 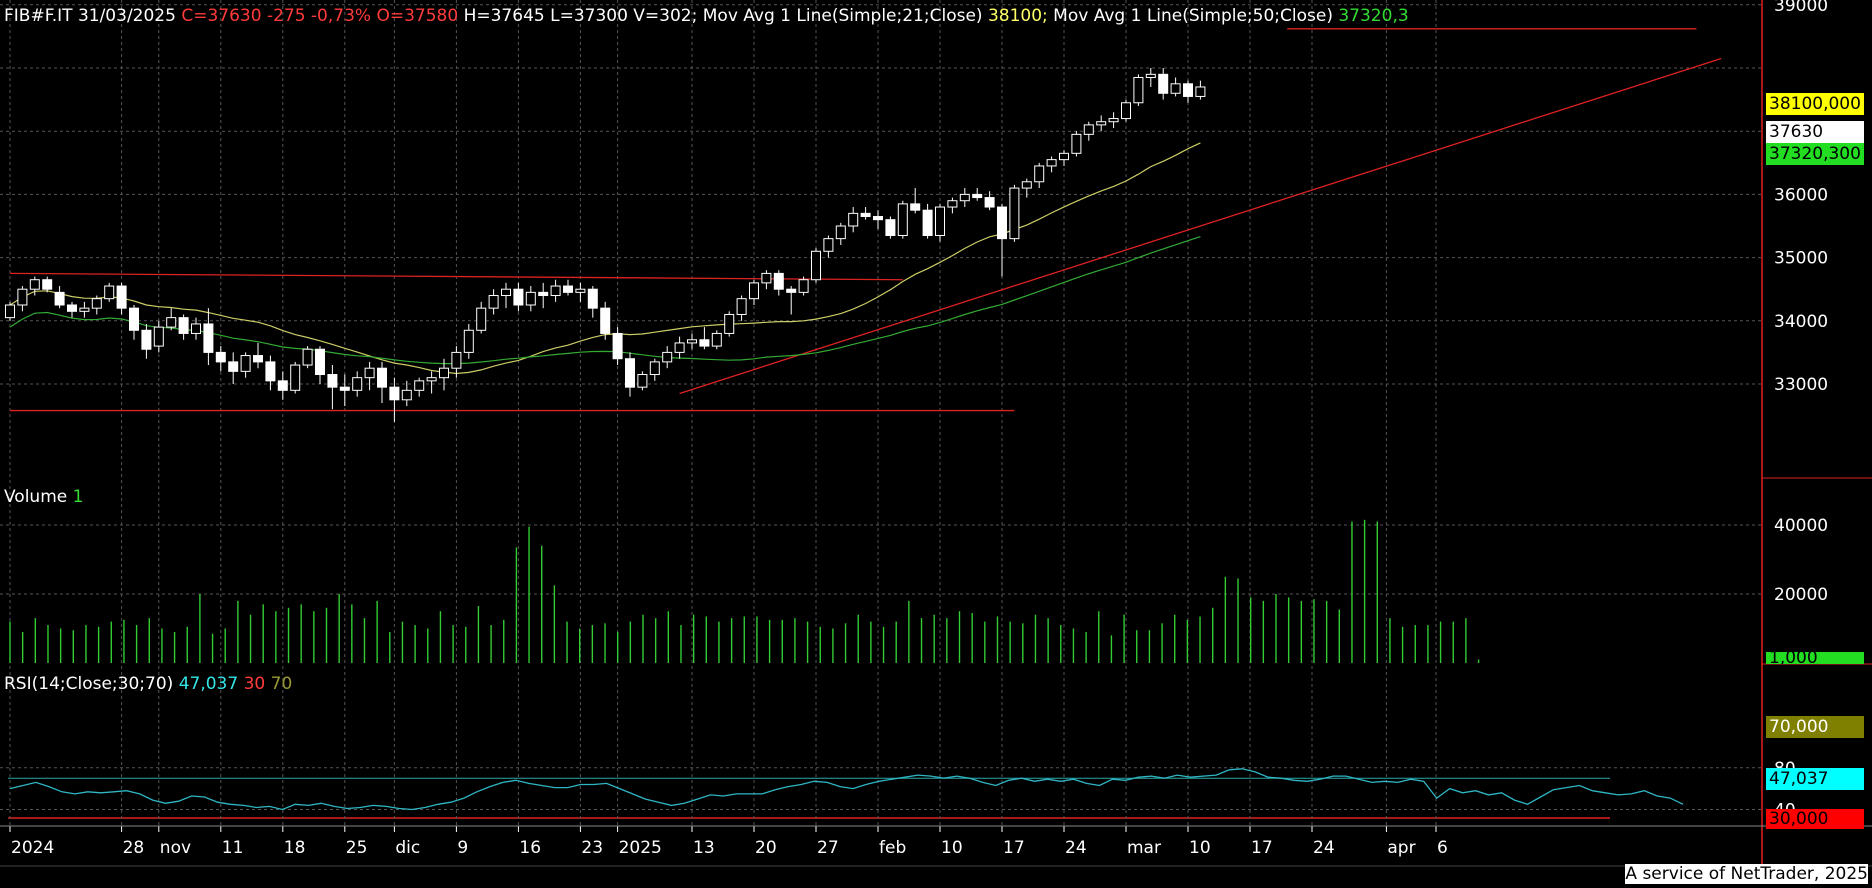 I want to click on ma21-badge: 38100,000, so click(x=1815, y=104).